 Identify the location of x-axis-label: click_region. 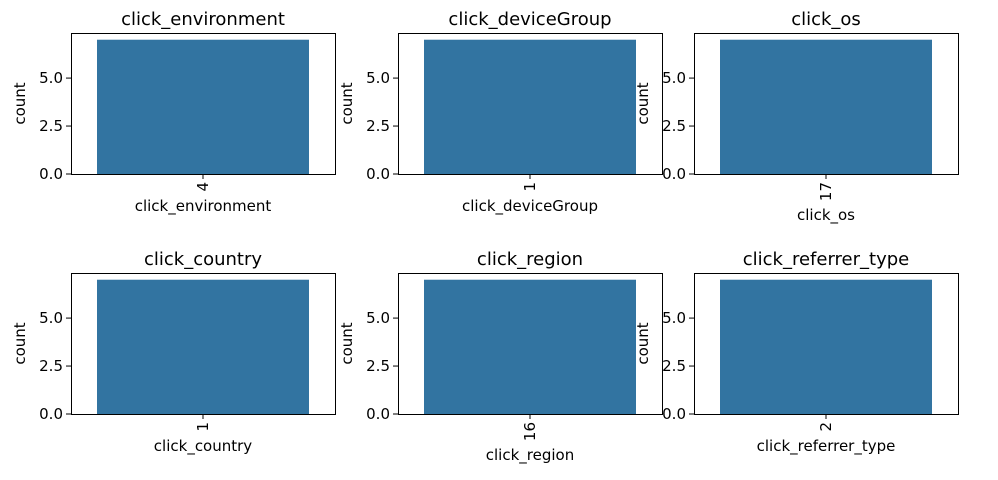
(530, 455).